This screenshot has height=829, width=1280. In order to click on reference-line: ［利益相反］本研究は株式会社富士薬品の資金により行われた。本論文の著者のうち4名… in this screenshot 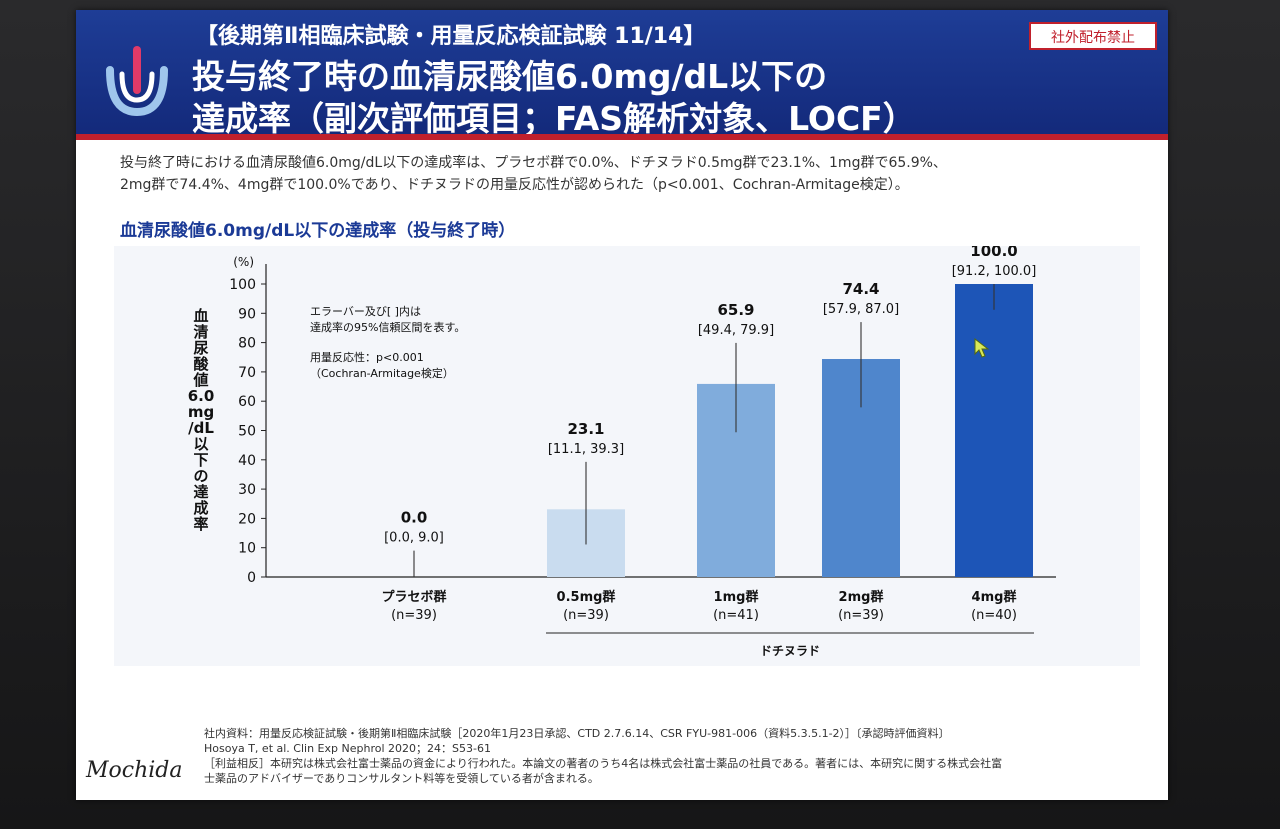, I will do `click(603, 763)`.